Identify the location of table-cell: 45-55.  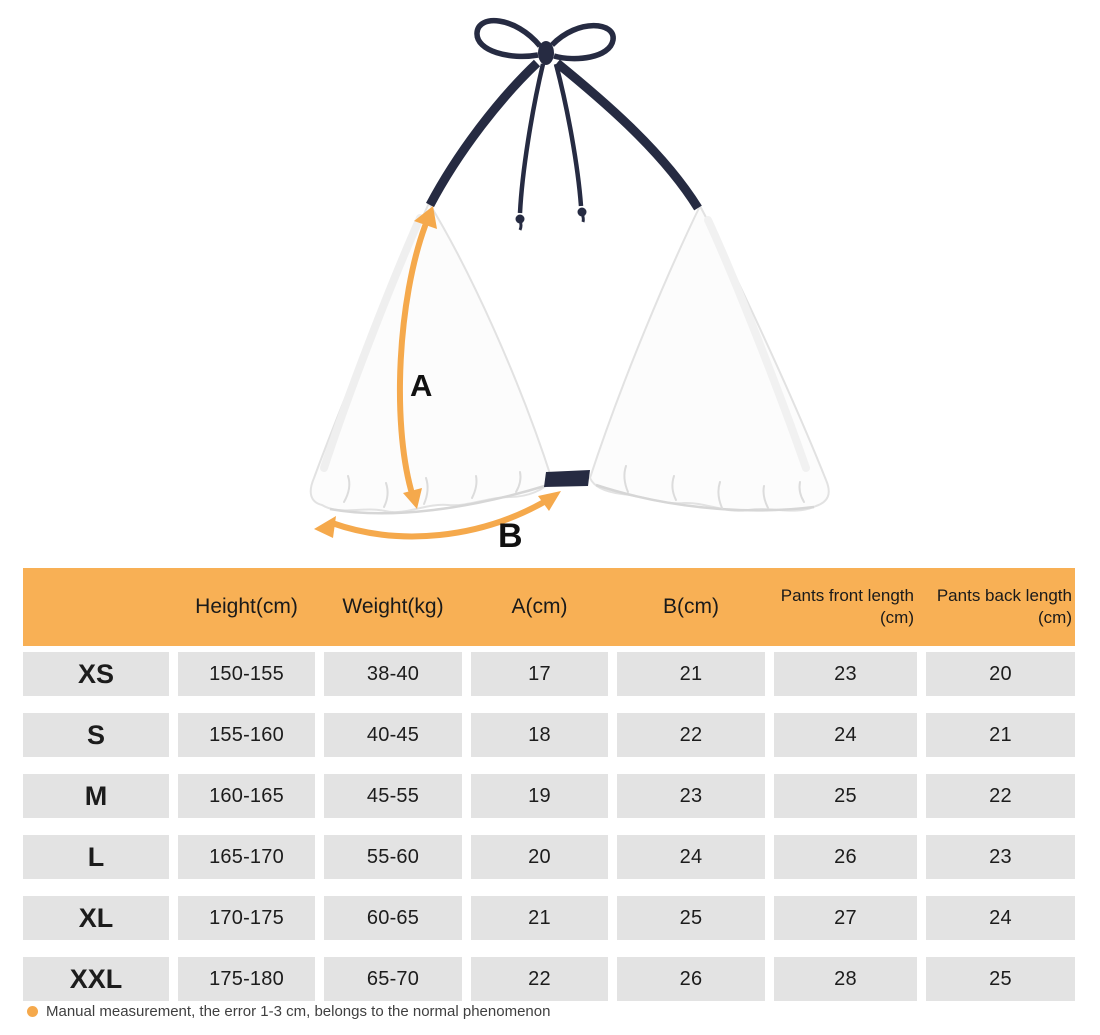
(393, 796).